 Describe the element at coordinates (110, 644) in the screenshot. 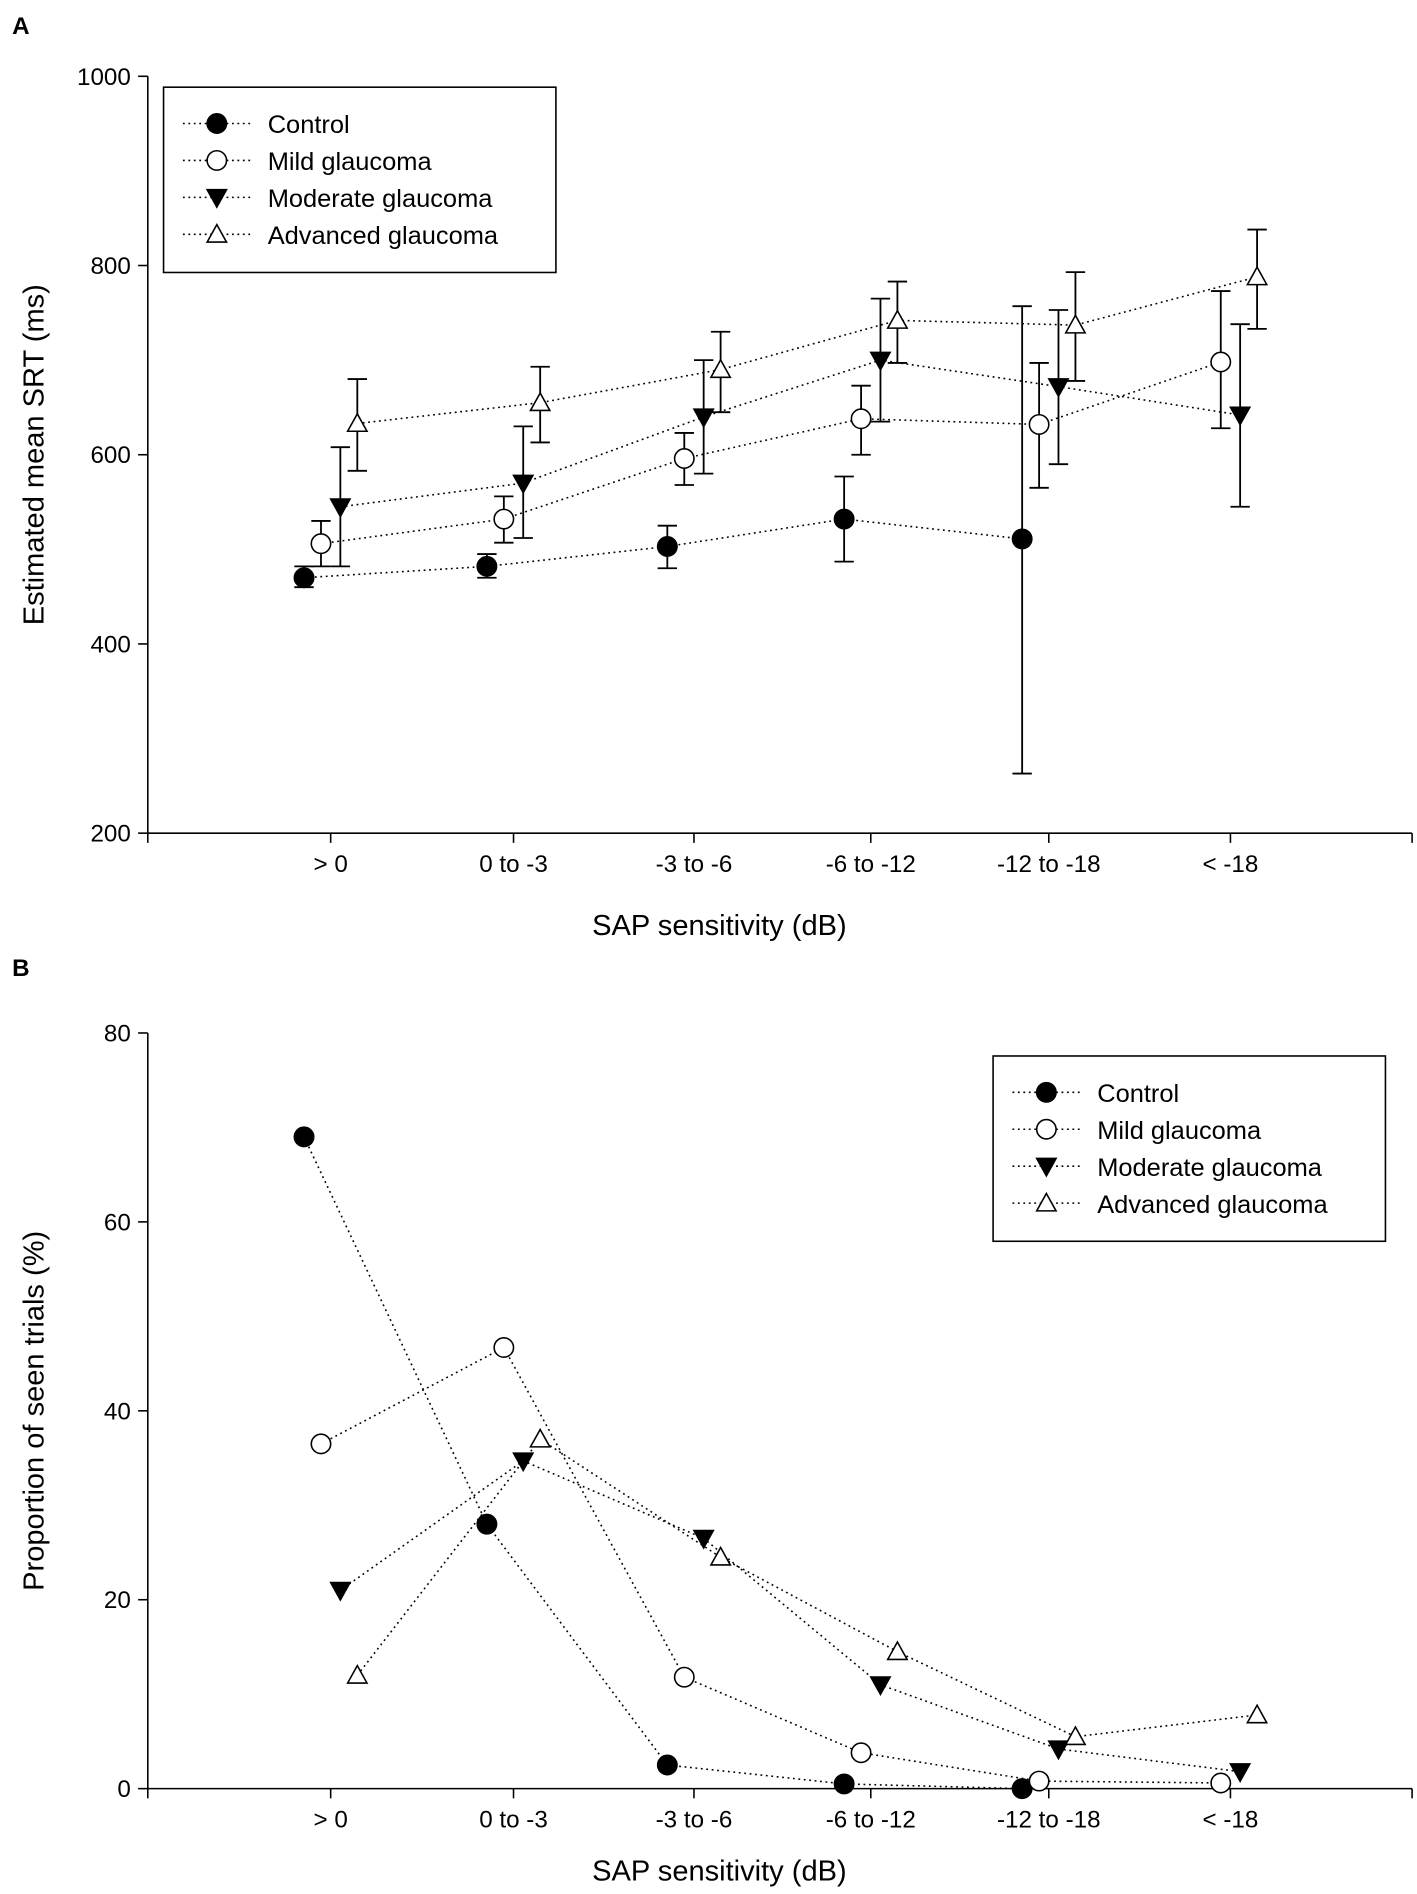

I see `y-tick-label: 400` at that location.